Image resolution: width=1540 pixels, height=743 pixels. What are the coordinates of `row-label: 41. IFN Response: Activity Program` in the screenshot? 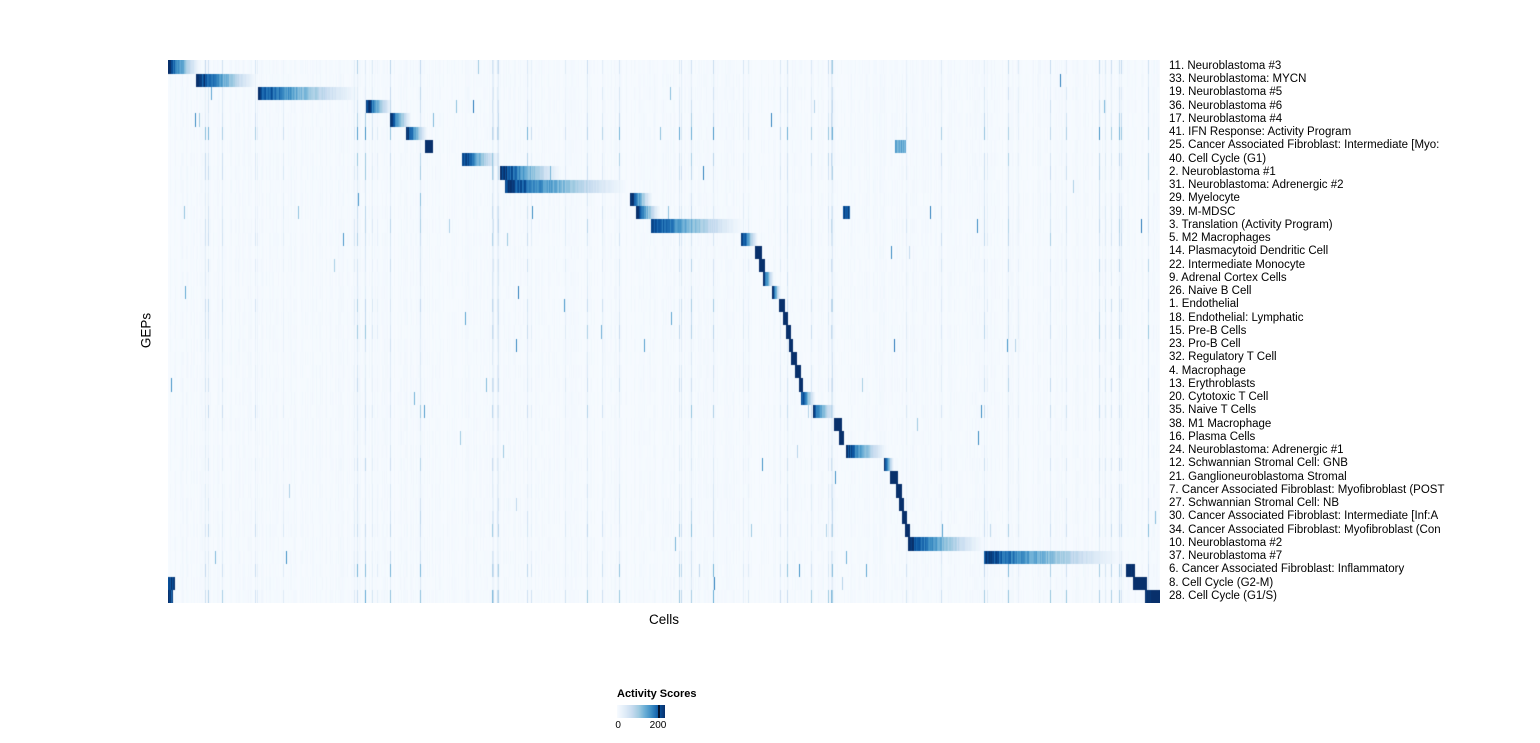 It's located at (1260, 132).